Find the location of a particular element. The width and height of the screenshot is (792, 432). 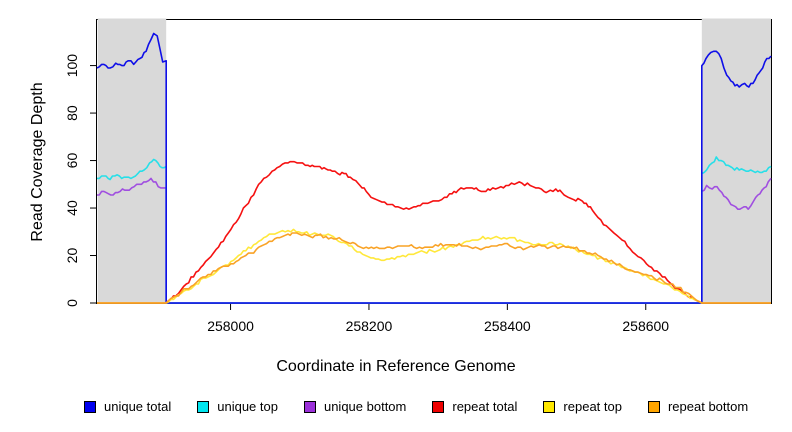

x-tick-label: 258000 is located at coordinates (230, 326).